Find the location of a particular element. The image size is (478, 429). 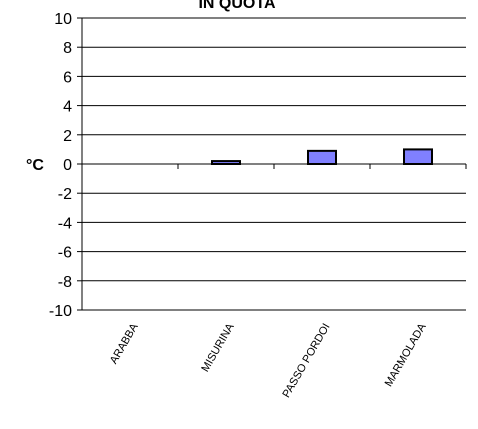

y-tick-label: -10 is located at coordinates (60, 311).